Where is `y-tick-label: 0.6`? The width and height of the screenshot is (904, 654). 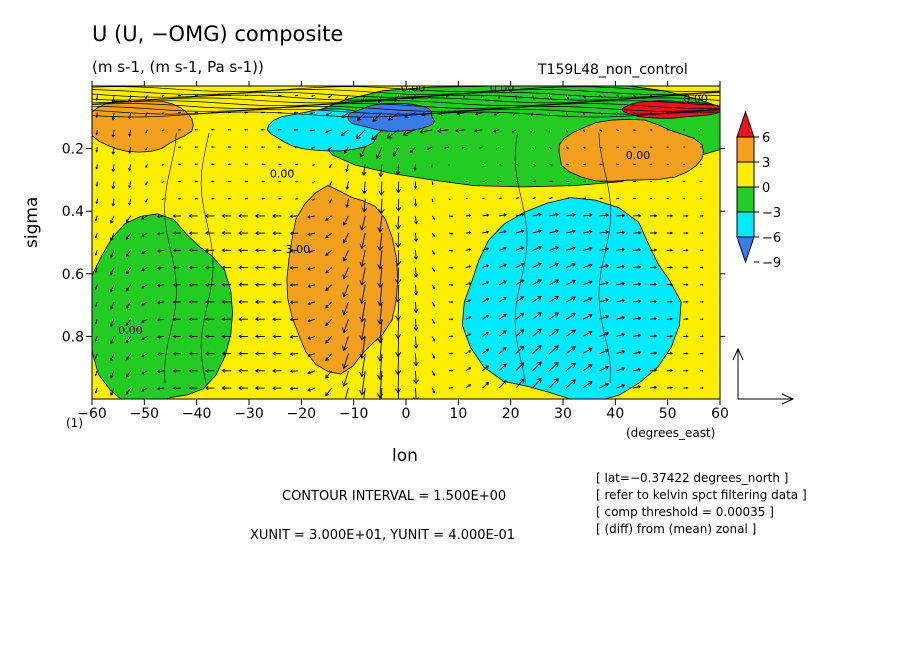
y-tick-label: 0.6 is located at coordinates (73, 275).